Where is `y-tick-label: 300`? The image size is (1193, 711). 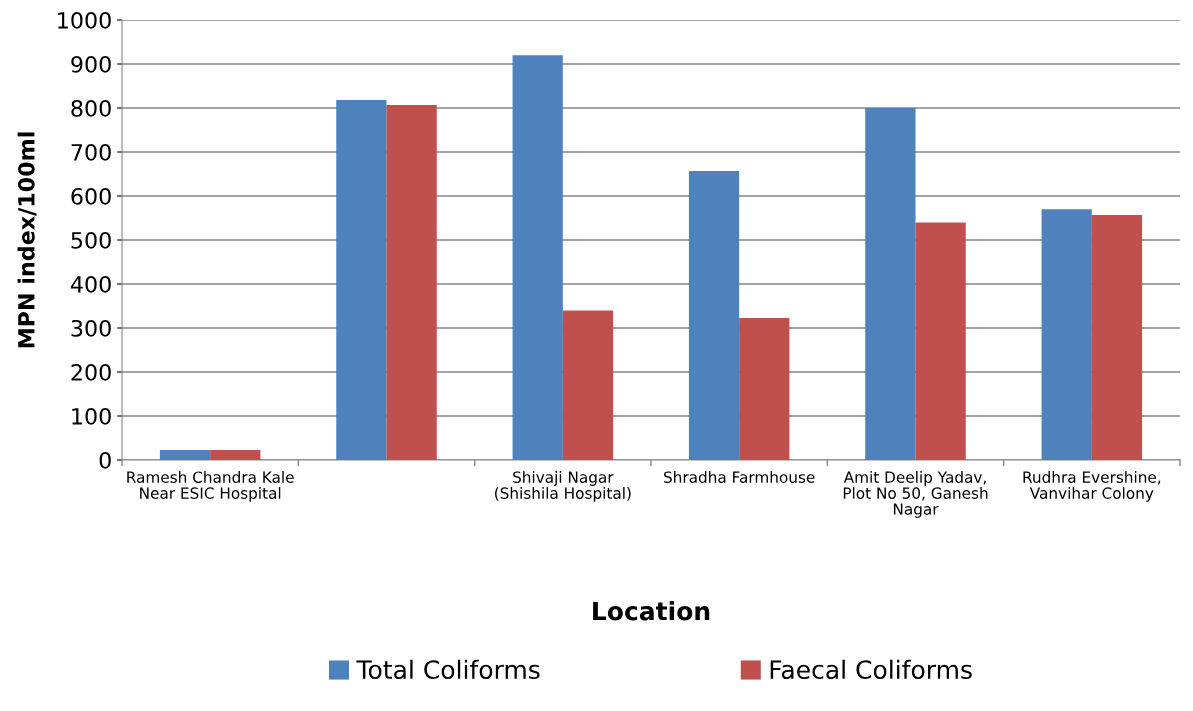
y-tick-label: 300 is located at coordinates (91, 328).